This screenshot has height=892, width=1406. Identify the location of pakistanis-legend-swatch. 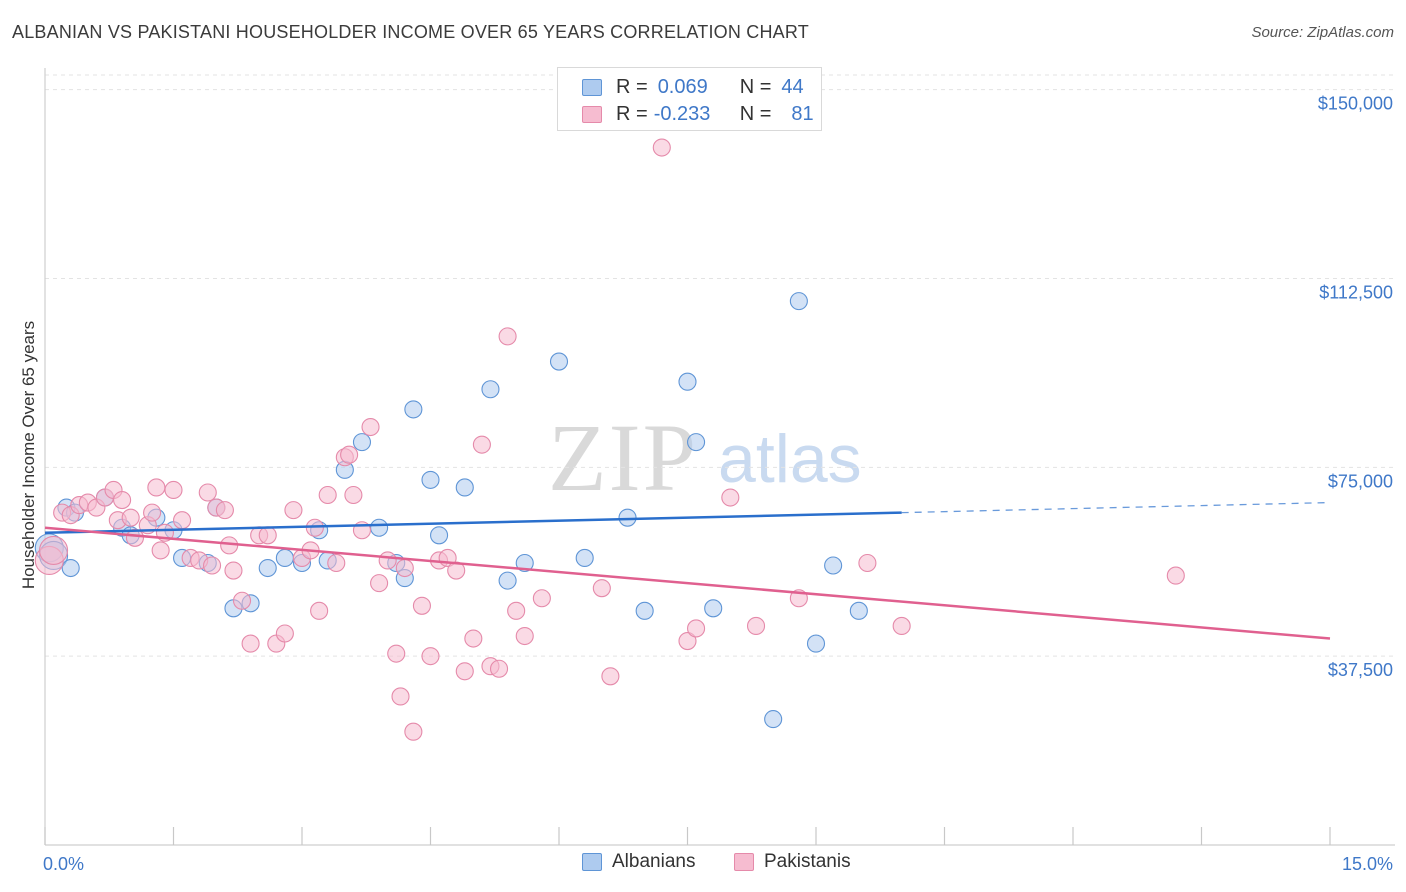
(744, 862).